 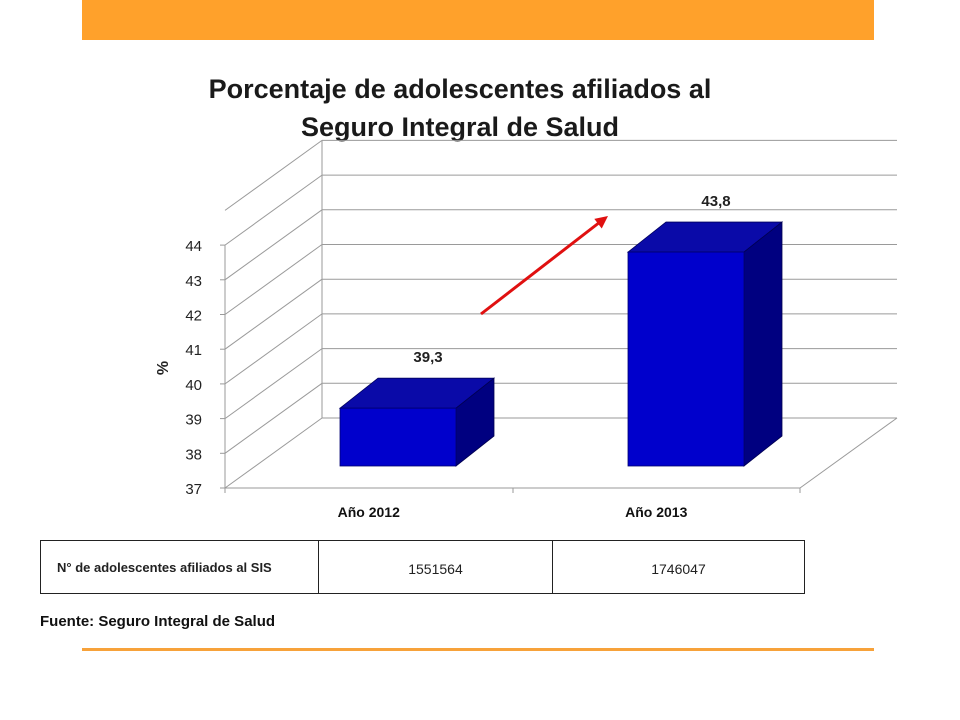 What do you see at coordinates (369, 512) in the screenshot?
I see `x-category-label: Año 2012` at bounding box center [369, 512].